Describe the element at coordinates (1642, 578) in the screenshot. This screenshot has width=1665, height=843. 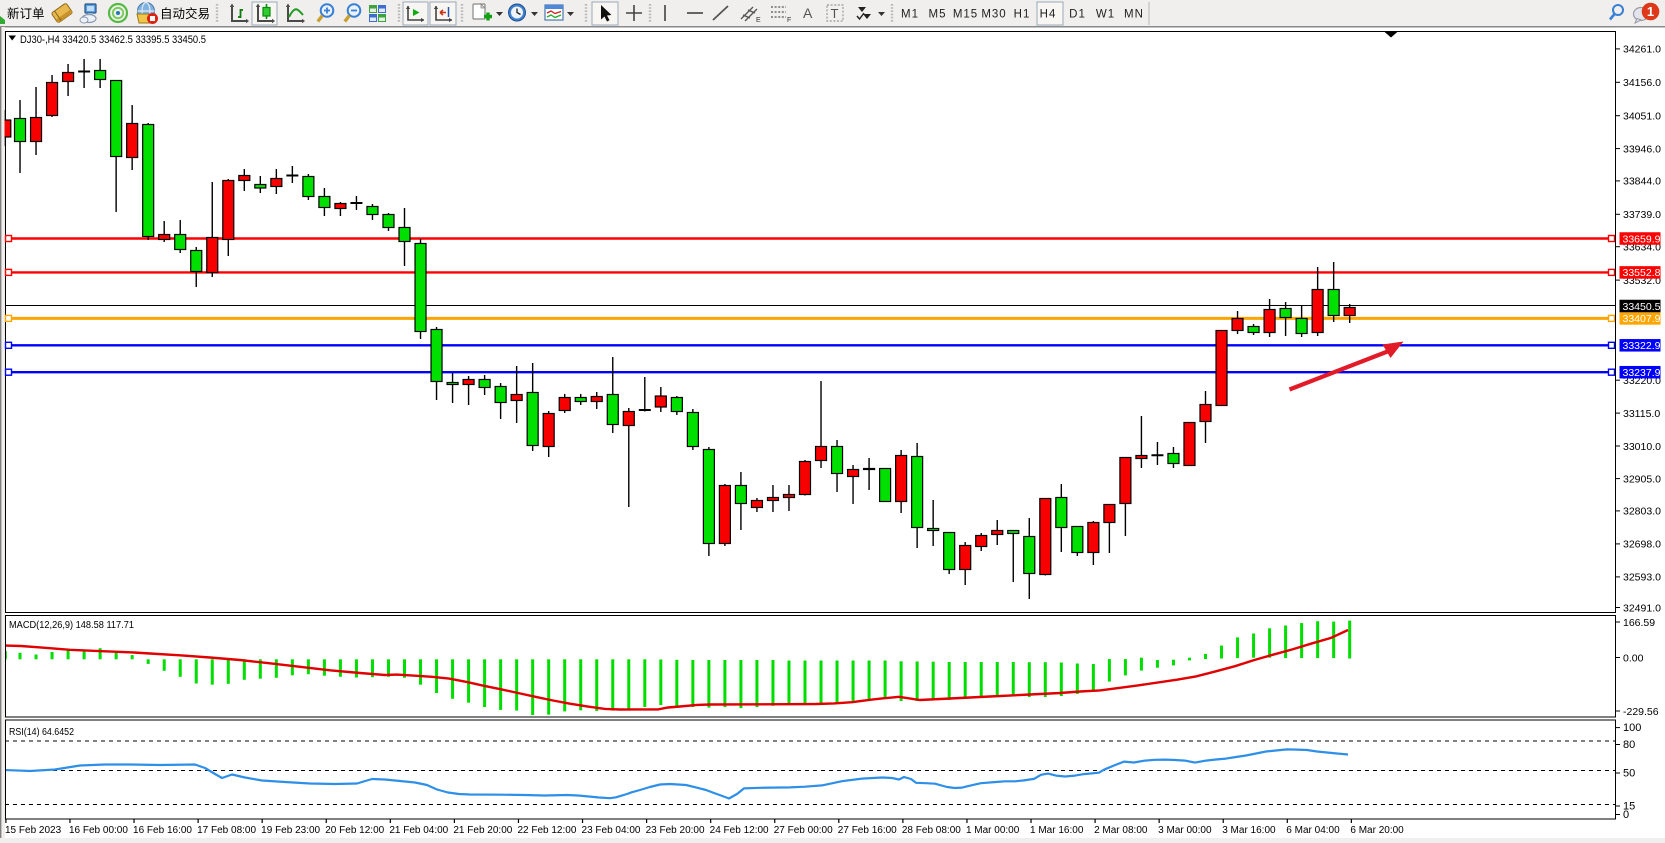
I see `svg-text: 32593.0` at that location.